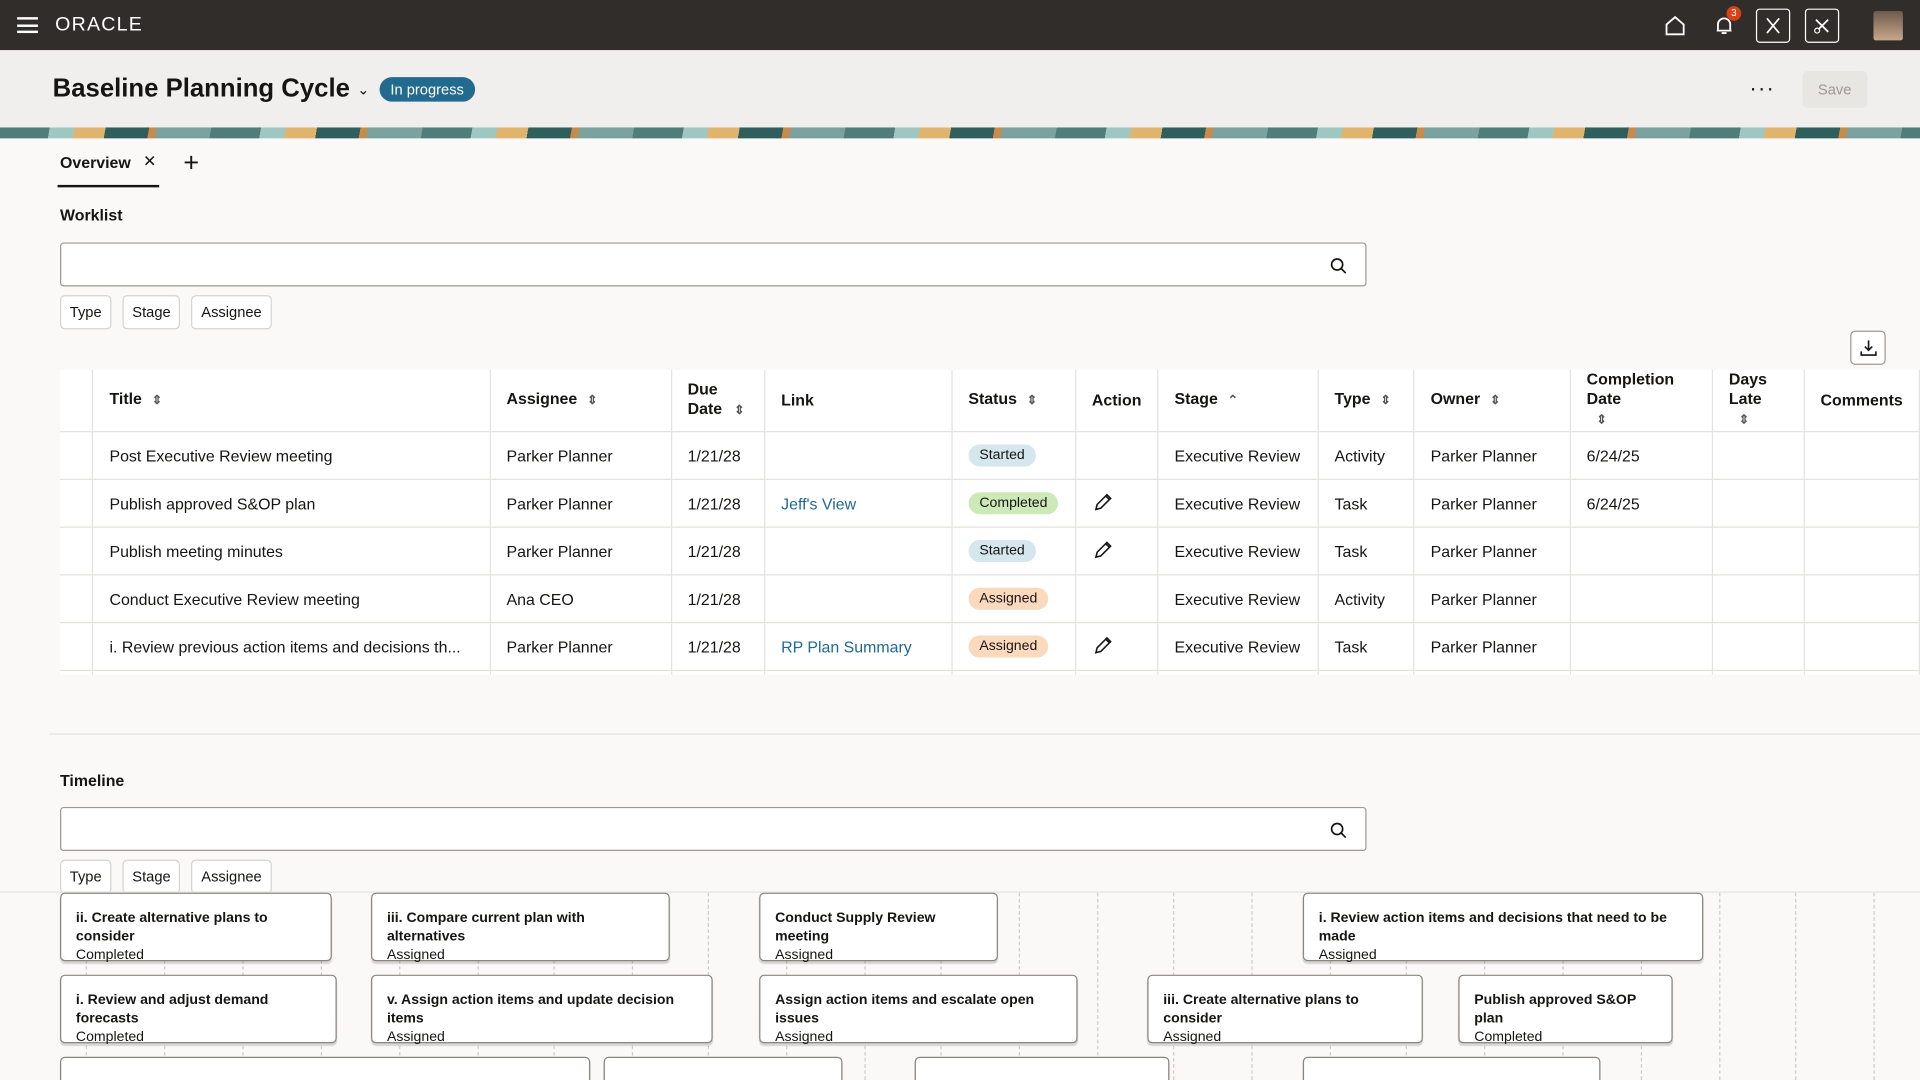 This screenshot has width=1920, height=1080. I want to click on column-header-action: Action, so click(1117, 401).